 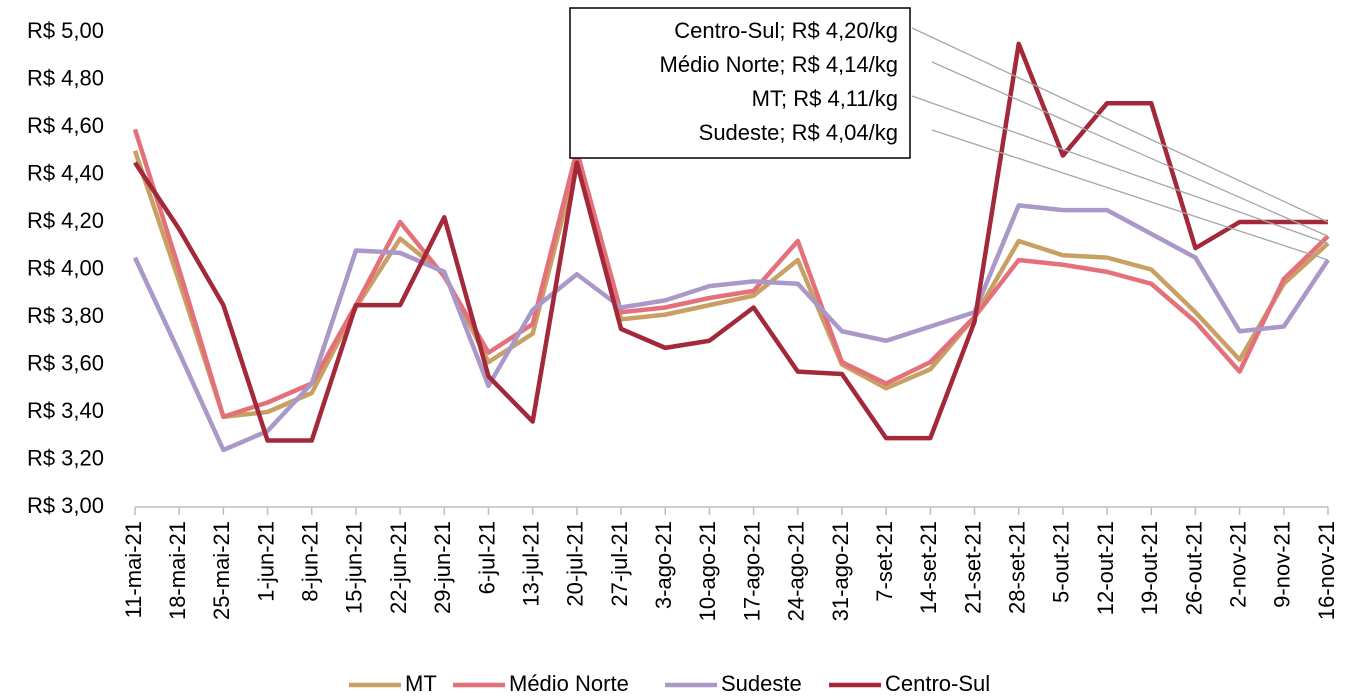 What do you see at coordinates (779, 64) in the screenshot?
I see `annotation-label: Médio Norte; R$ 4,14/kg` at bounding box center [779, 64].